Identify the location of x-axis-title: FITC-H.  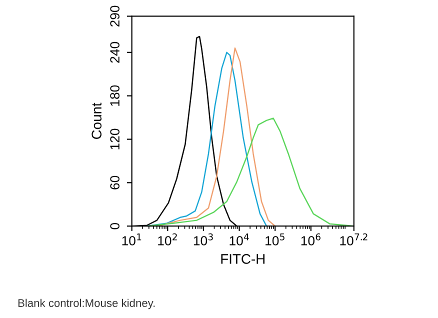
(242, 259).